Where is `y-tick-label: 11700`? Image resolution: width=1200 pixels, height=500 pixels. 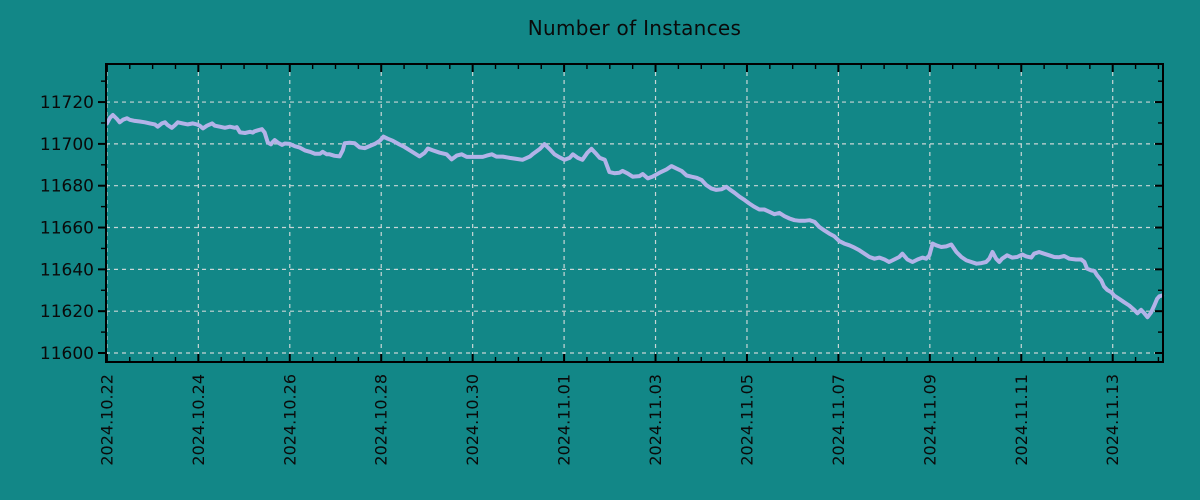 y-tick-label: 11700 is located at coordinates (67, 145).